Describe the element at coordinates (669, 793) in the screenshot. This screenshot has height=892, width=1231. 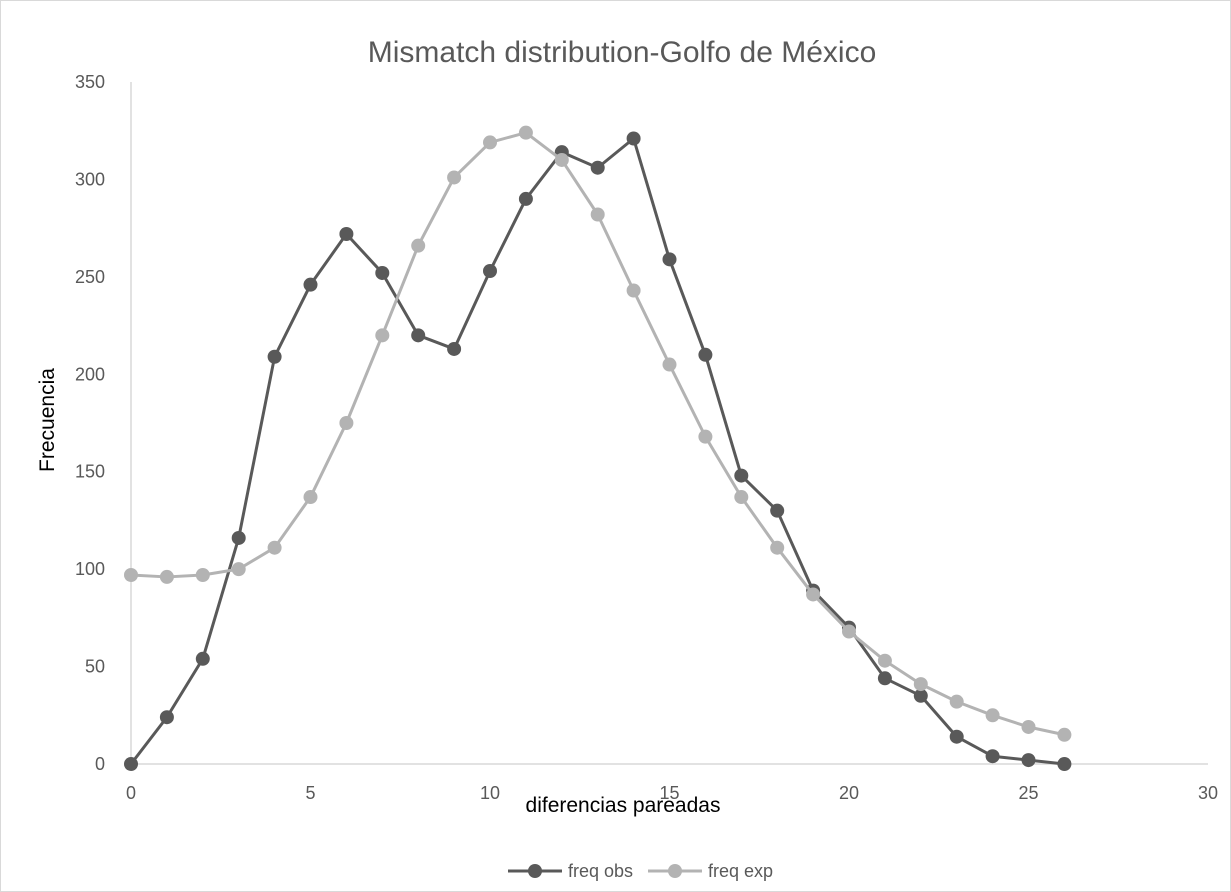
I see `x-tick-label: 15` at that location.